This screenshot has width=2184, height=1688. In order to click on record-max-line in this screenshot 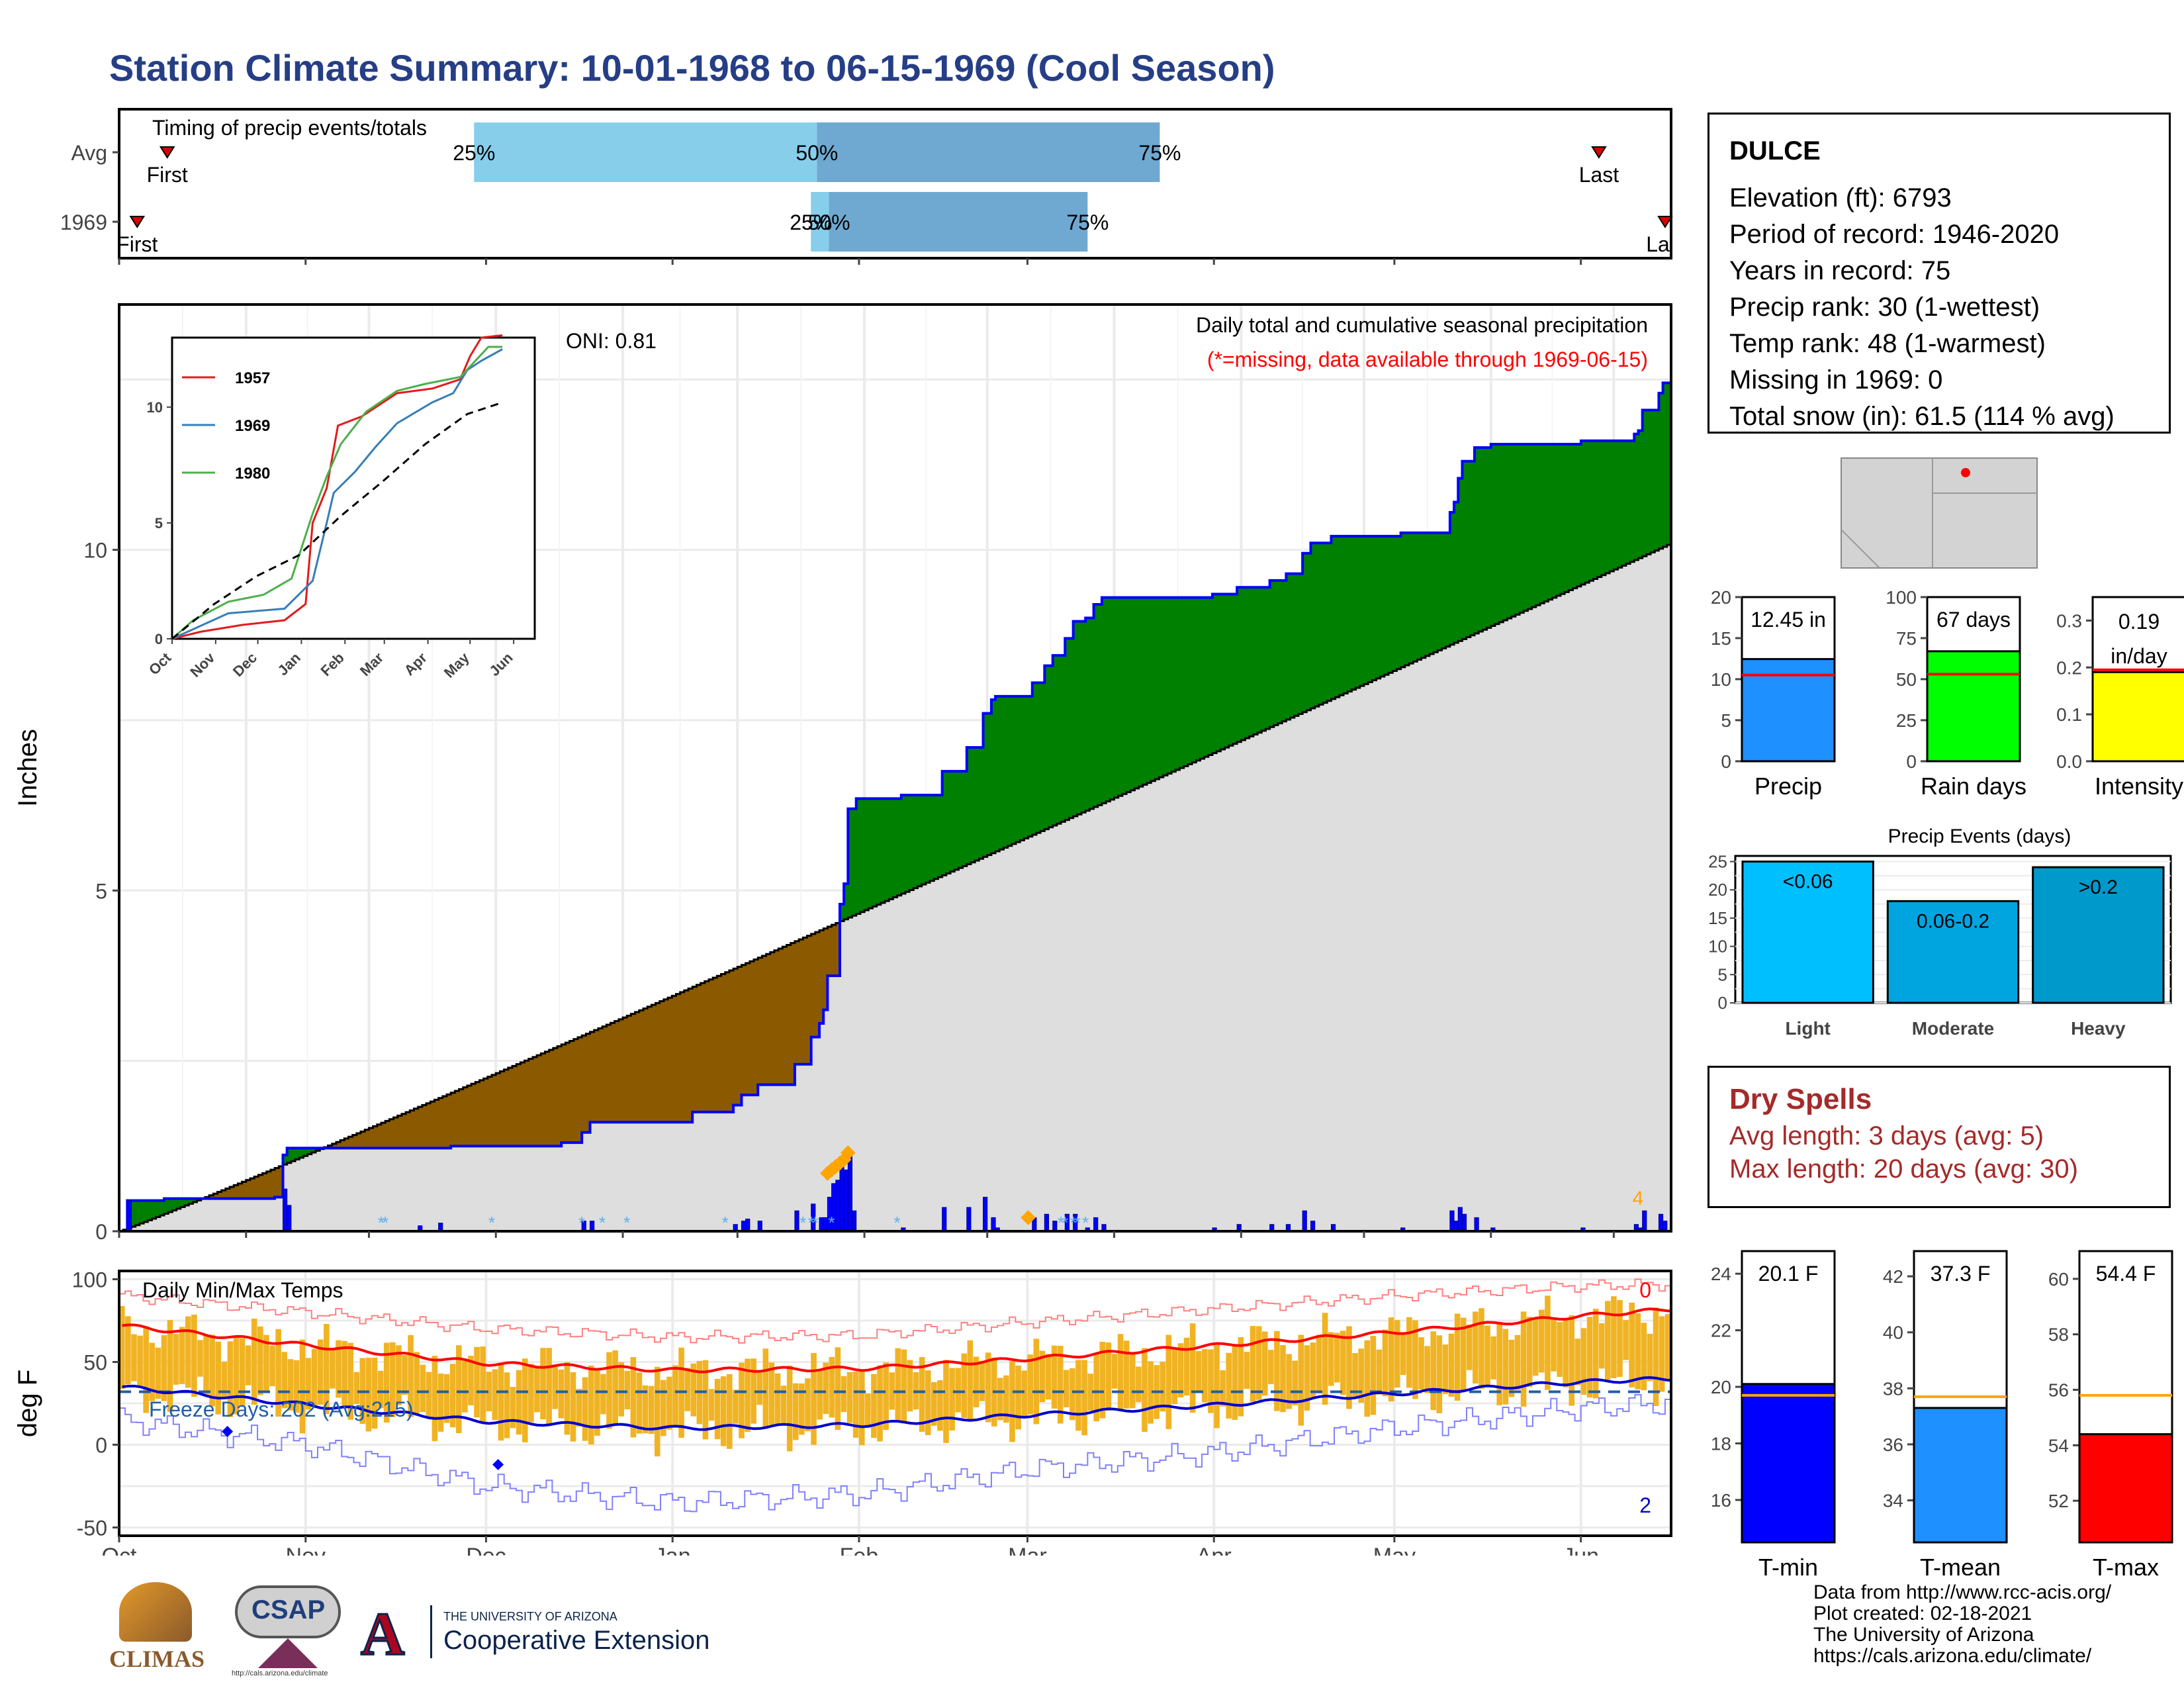, I will do `click(895, 1311)`.